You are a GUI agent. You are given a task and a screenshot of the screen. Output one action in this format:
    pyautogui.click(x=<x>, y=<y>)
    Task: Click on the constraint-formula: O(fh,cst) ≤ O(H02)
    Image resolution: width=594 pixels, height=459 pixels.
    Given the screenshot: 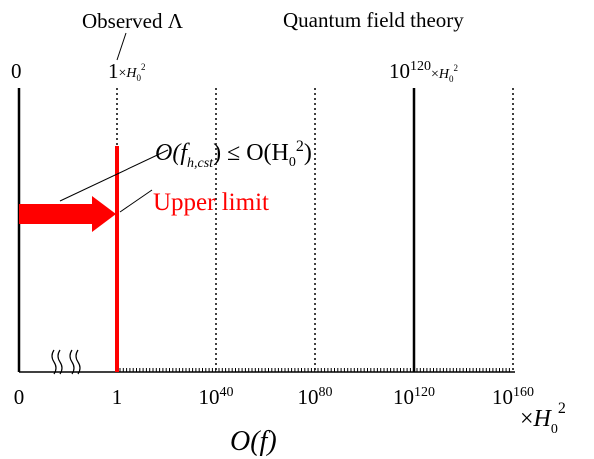 What is the action you would take?
    pyautogui.click(x=233, y=154)
    